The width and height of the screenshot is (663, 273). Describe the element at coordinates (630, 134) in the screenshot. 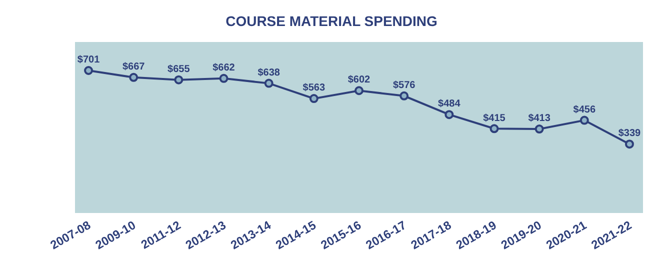

I see `data-label: $339` at that location.